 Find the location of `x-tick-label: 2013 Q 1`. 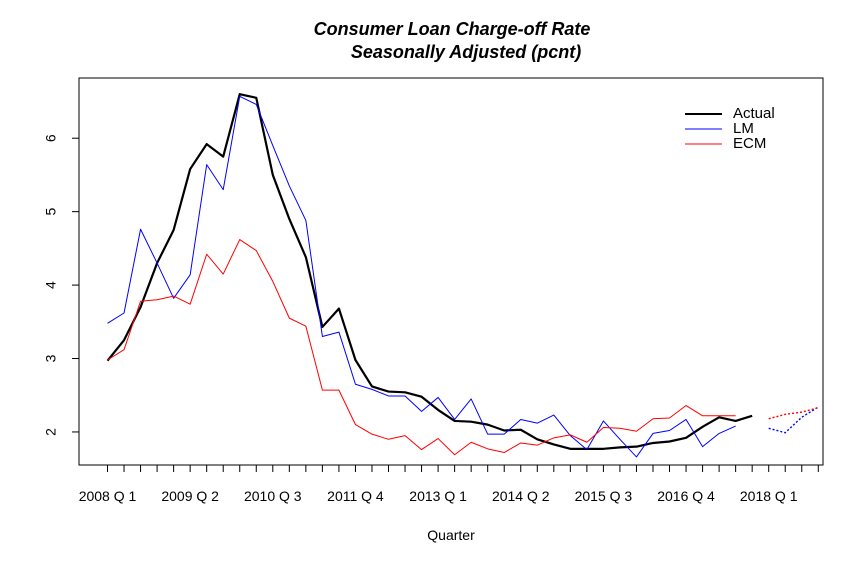

x-tick-label: 2013 Q 1 is located at coordinates (438, 496).